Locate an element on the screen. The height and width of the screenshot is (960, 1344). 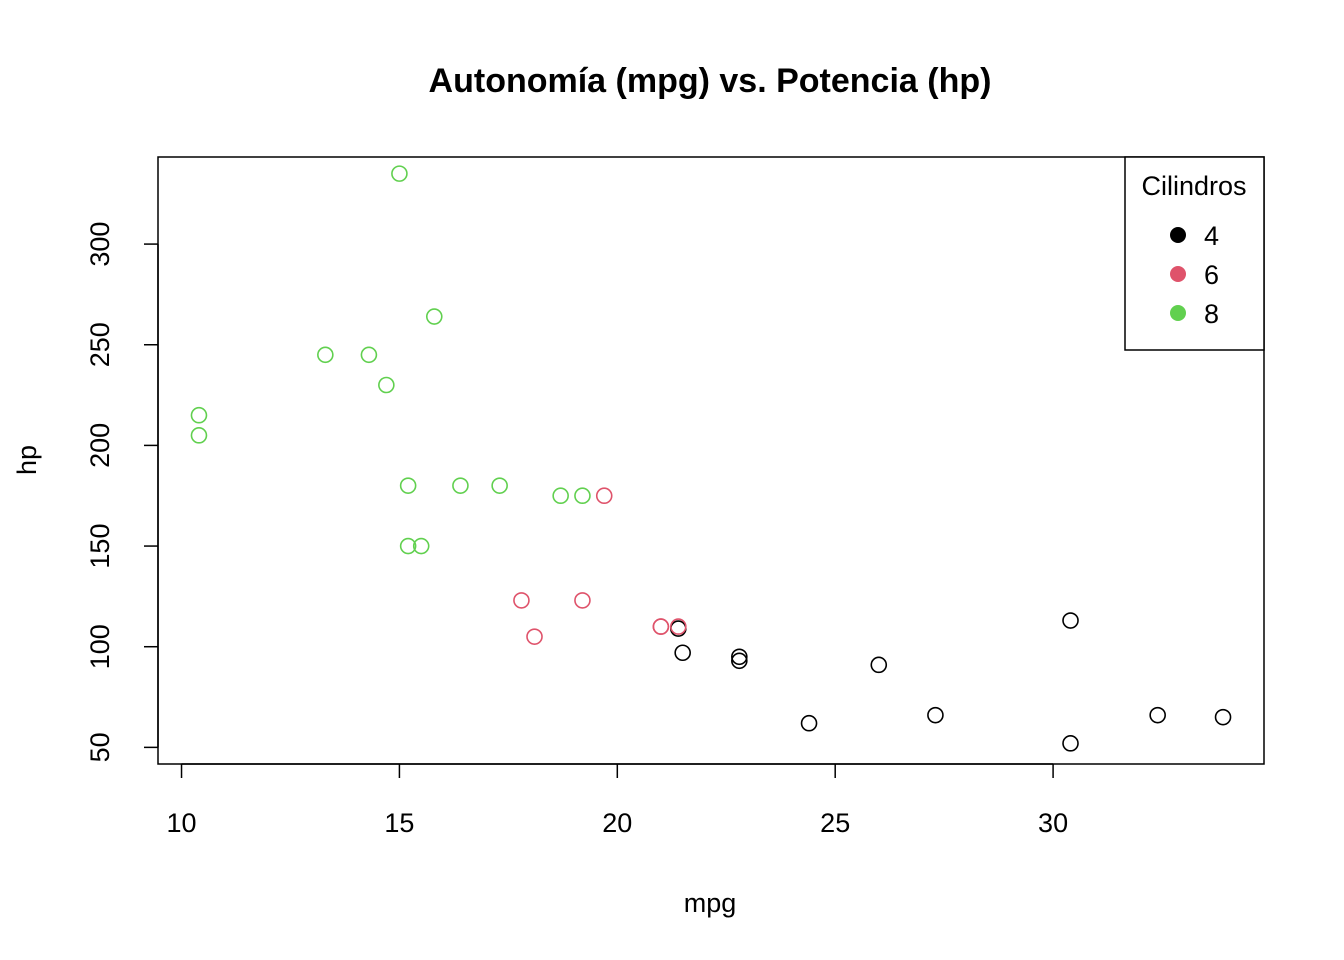
x-tick-label: 30 is located at coordinates (1053, 823).